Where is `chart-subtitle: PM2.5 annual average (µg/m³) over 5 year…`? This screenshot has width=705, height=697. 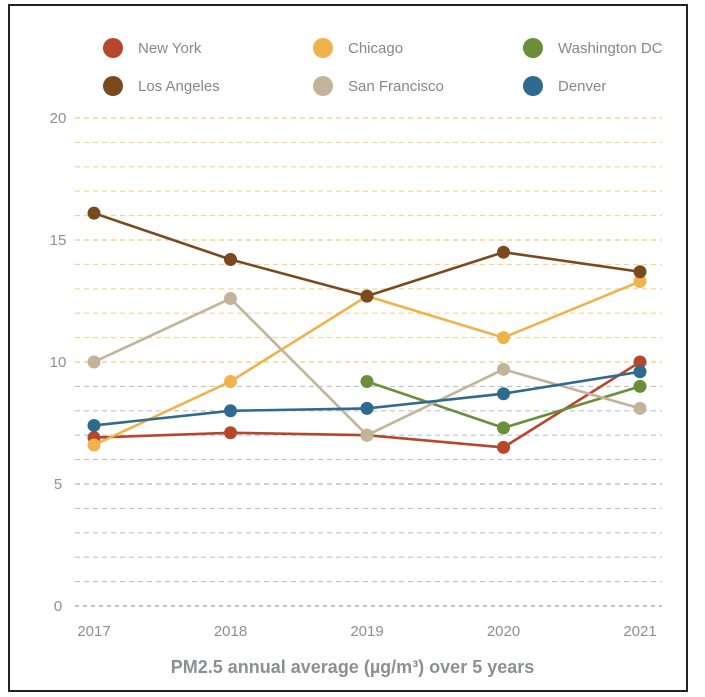 chart-subtitle: PM2.5 annual average (µg/m³) over 5 year… is located at coordinates (352, 667).